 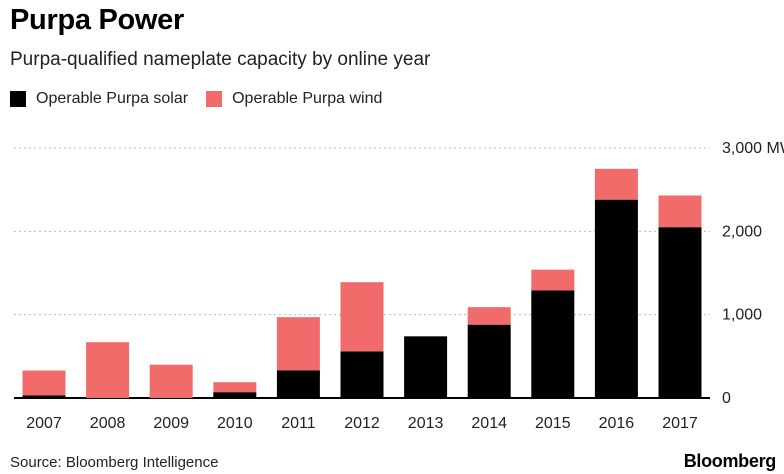 I want to click on chart-title: Purpa Power, so click(x=97, y=20).